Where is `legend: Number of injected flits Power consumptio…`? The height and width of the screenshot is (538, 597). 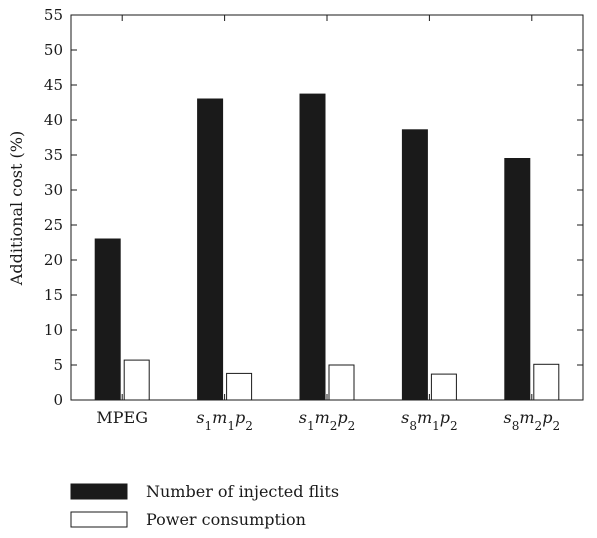 legend: Number of injected flits Power consumptio… is located at coordinates (204, 505).